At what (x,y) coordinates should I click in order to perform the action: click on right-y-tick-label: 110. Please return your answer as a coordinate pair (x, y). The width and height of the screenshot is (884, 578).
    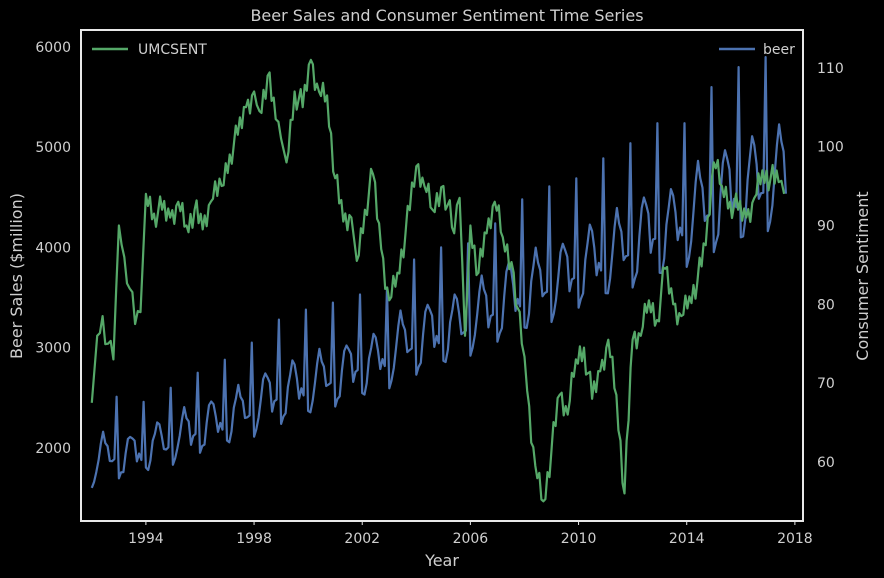
    Looking at the image, I should click on (830, 69).